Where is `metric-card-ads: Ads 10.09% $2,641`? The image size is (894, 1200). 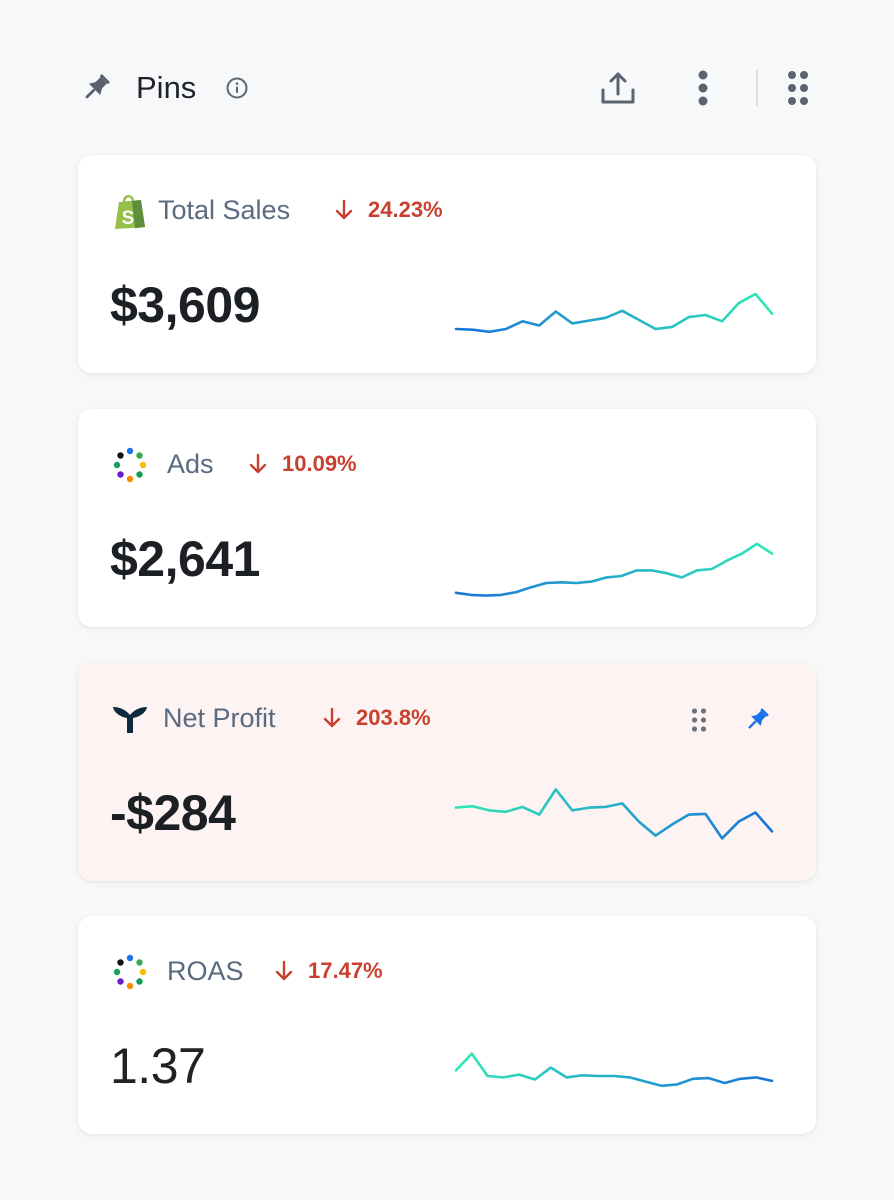
metric-card-ads: Ads 10.09% $2,641 is located at coordinates (447, 518).